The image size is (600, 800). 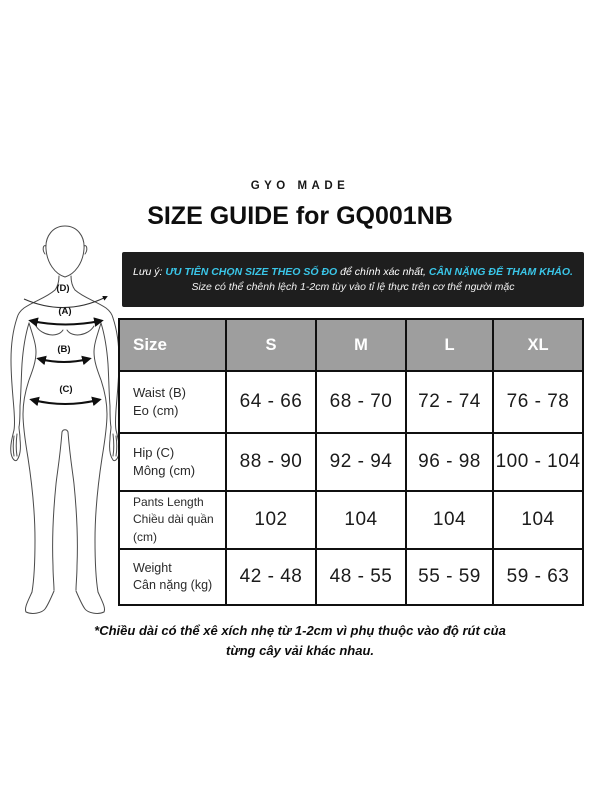 I want to click on table-cell: 88 - 90, so click(x=271, y=462).